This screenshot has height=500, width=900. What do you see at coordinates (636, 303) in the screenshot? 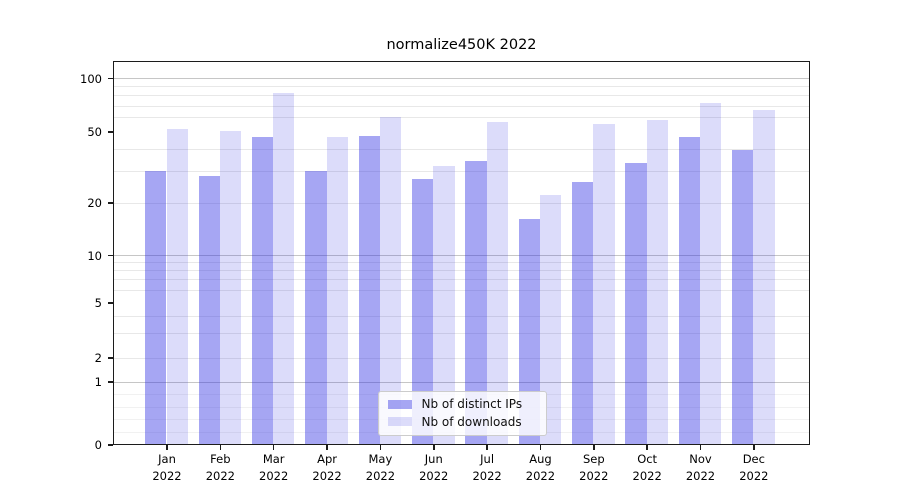
I see `bar-ips-oct` at bounding box center [636, 303].